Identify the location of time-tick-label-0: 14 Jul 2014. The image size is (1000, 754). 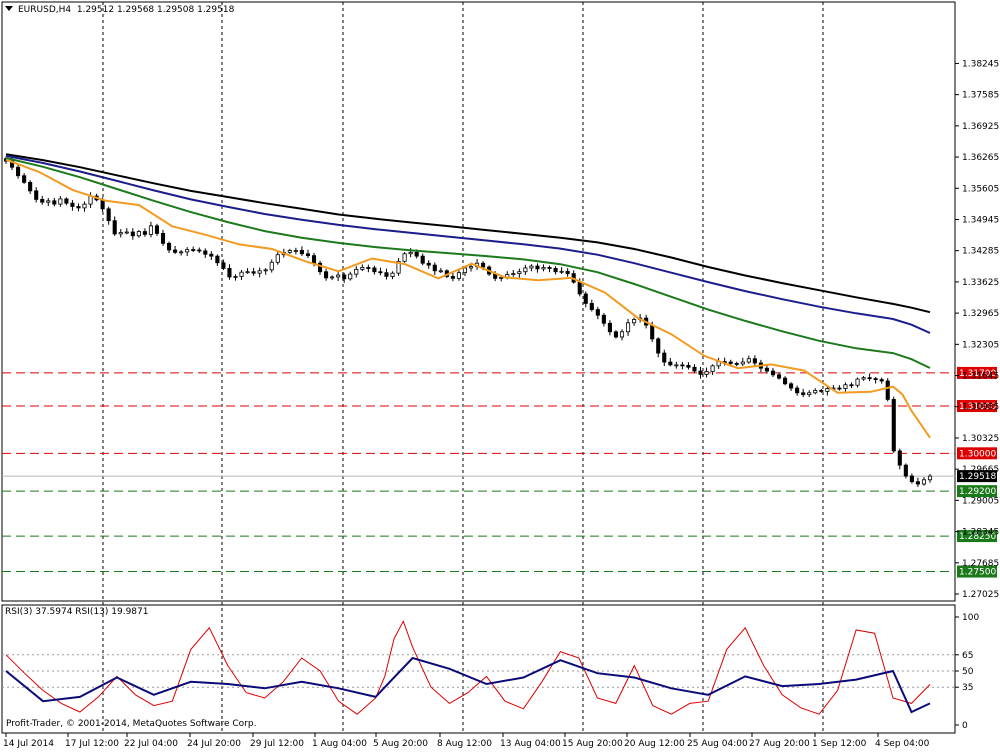
(28, 744).